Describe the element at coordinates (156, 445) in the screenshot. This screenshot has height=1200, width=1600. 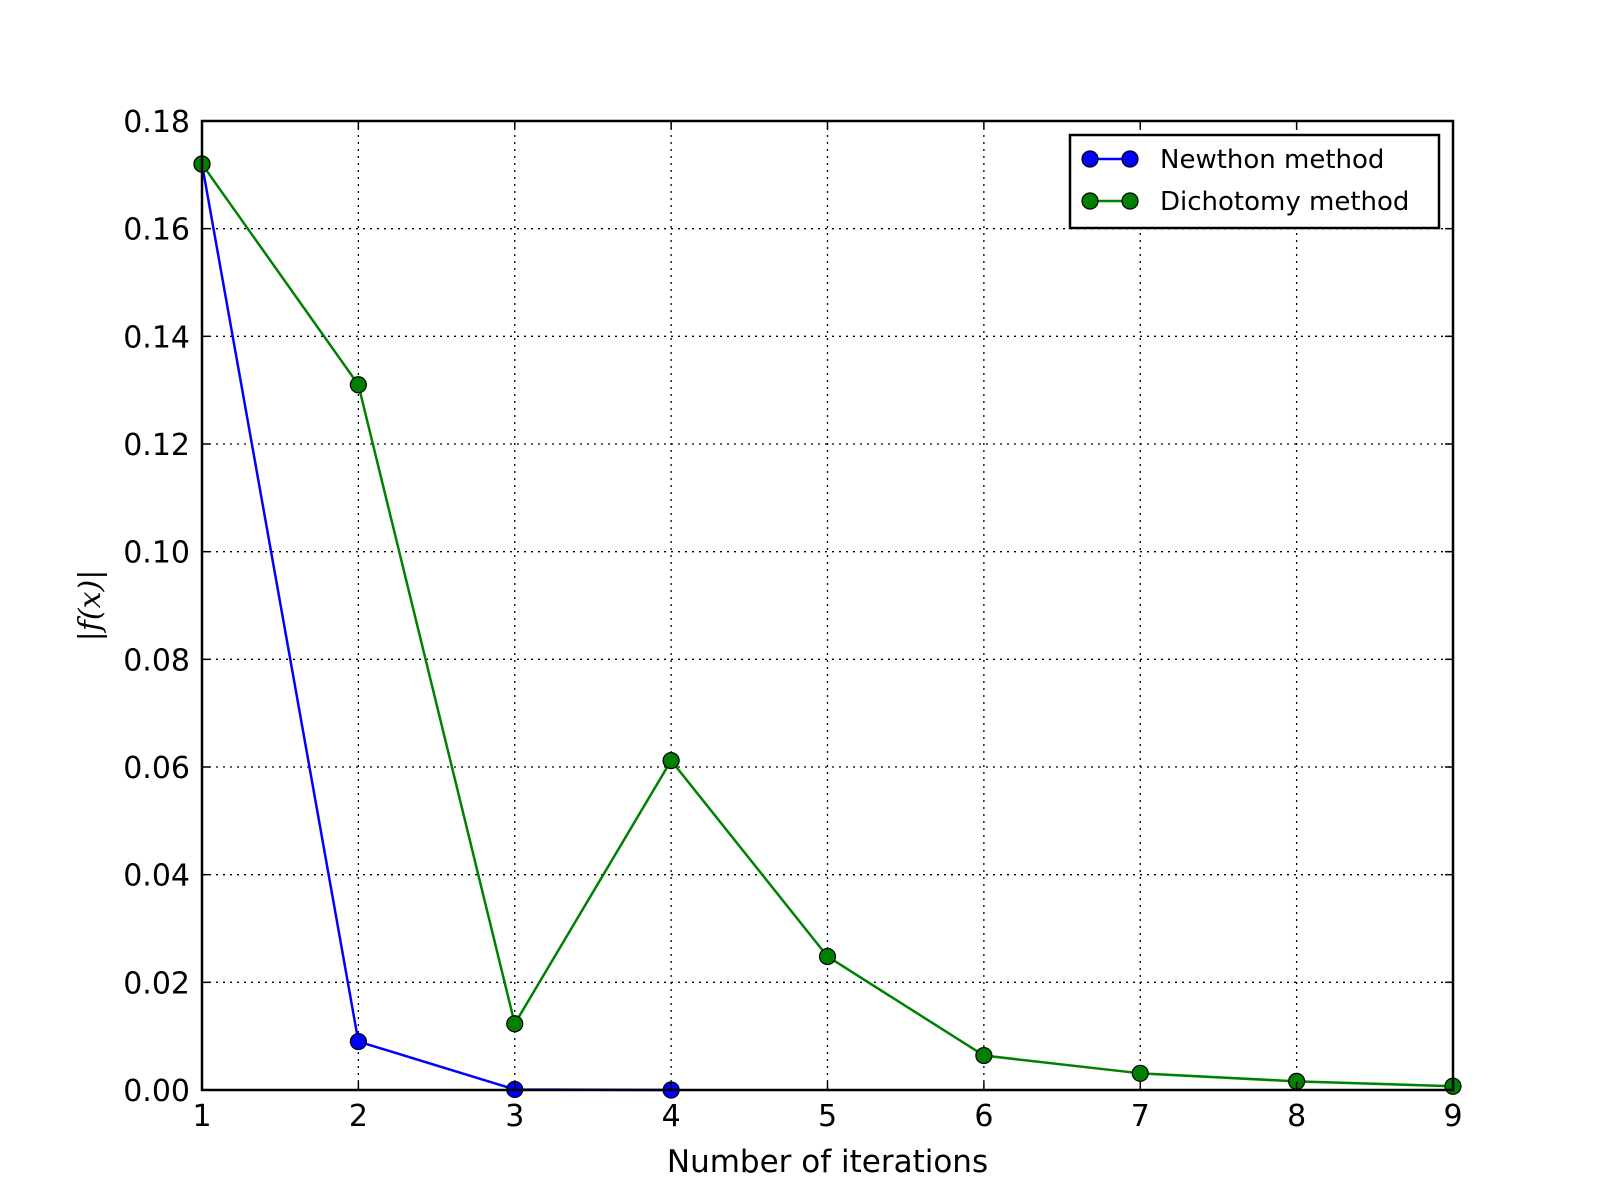
I see `y-tick-label: 0.12` at that location.